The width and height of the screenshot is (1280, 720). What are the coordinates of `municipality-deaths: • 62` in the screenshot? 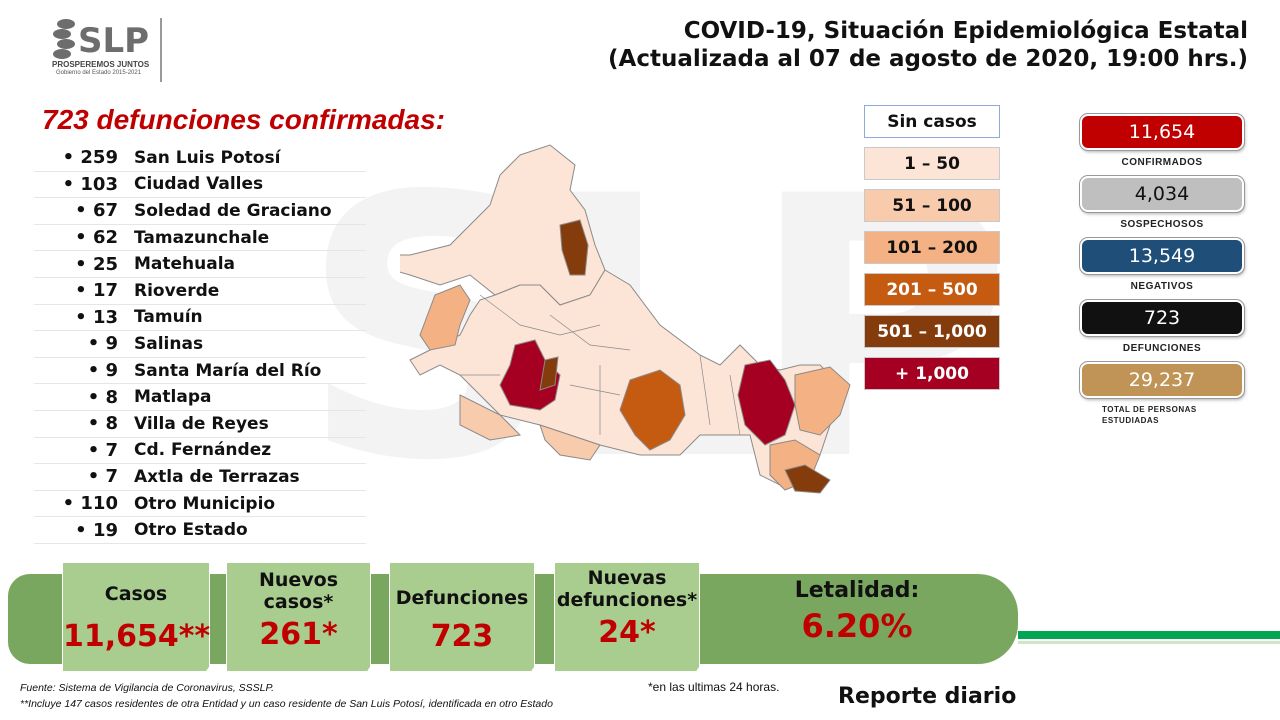 It's located at (96, 238).